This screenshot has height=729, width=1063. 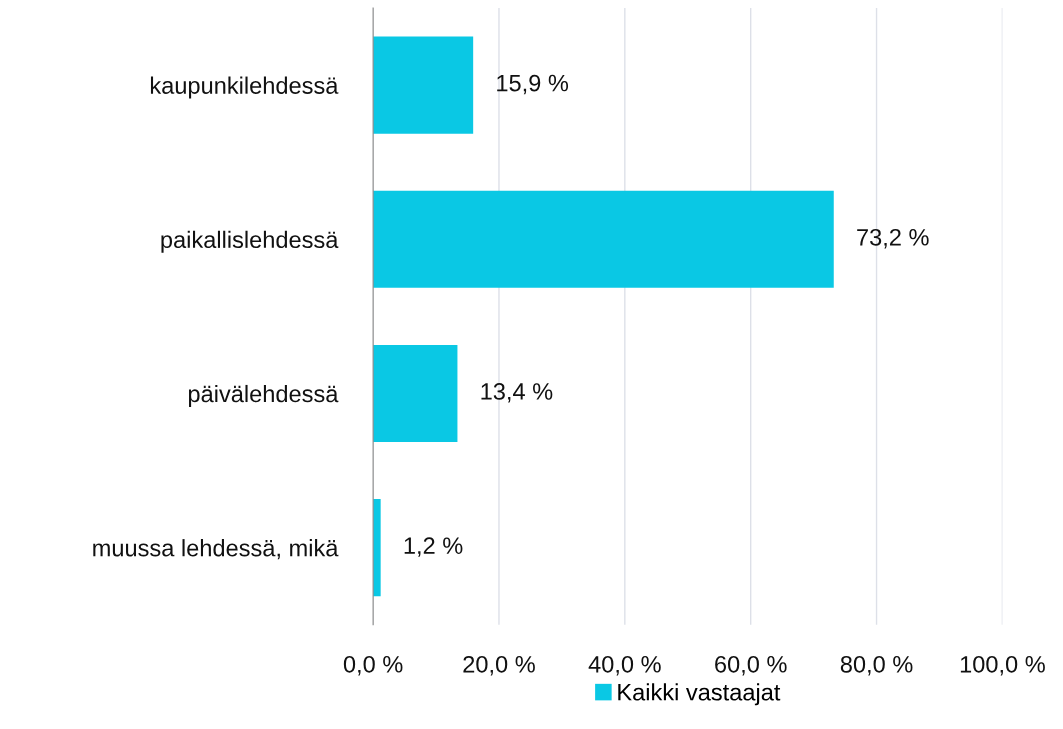 I want to click on x-tick-label: 80,0 %, so click(x=876, y=665).